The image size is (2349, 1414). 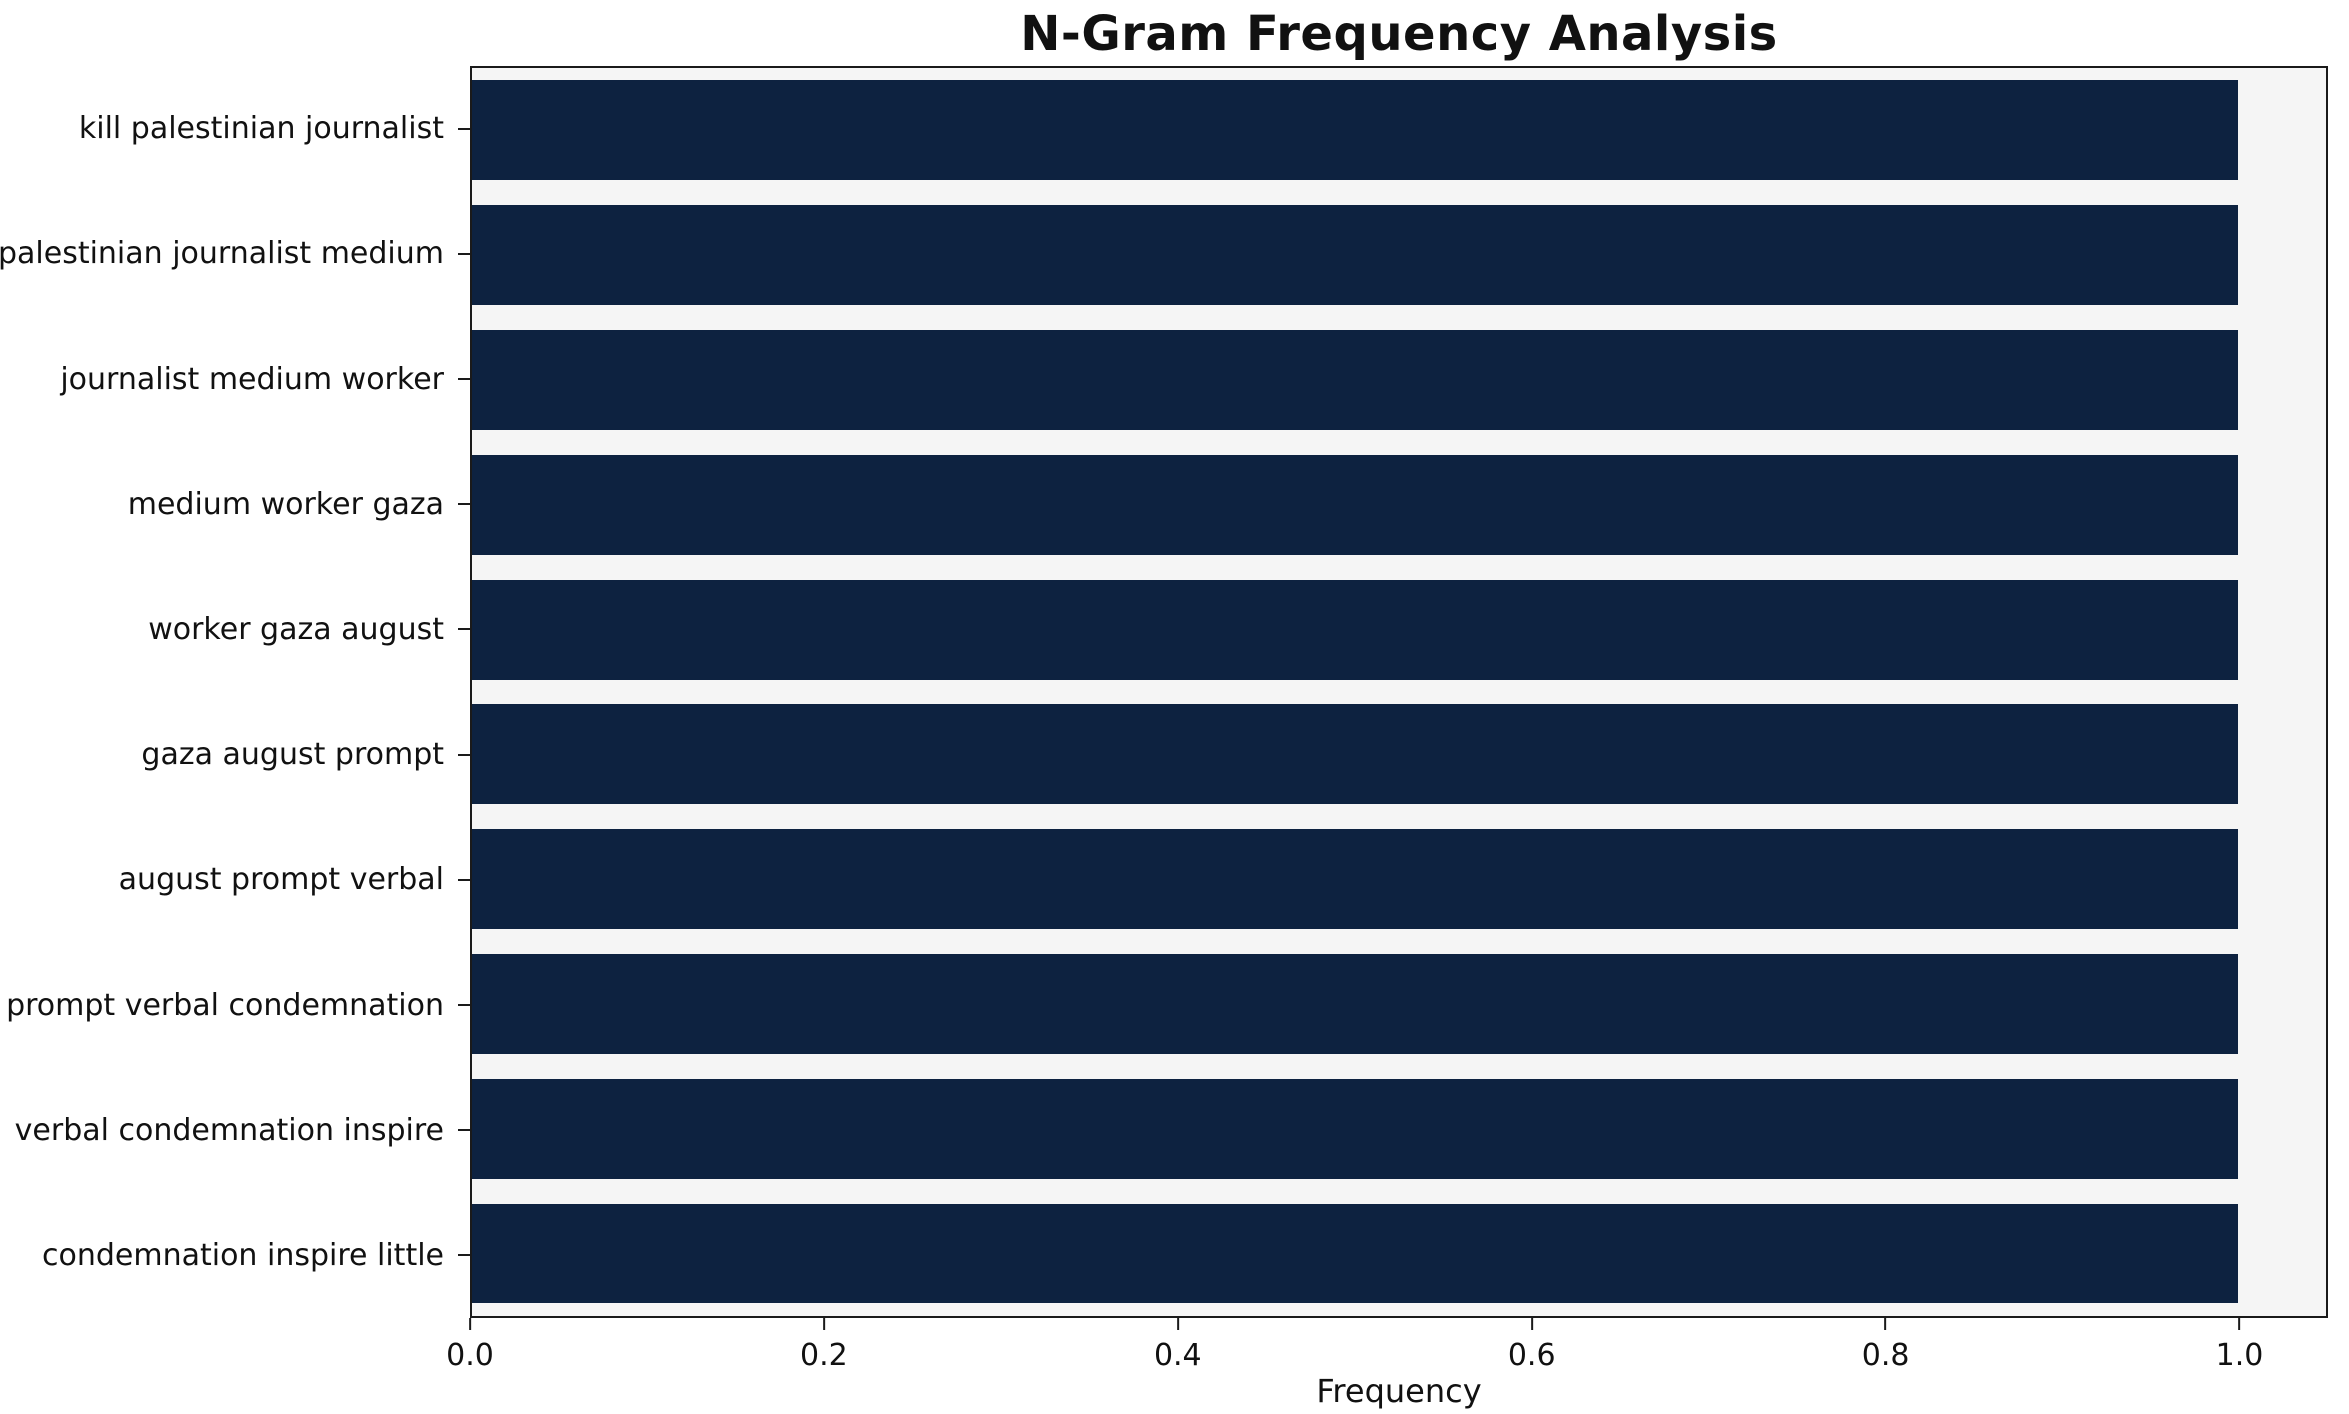 I want to click on x-tick: 0.8, so click(x=1885, y=1345).